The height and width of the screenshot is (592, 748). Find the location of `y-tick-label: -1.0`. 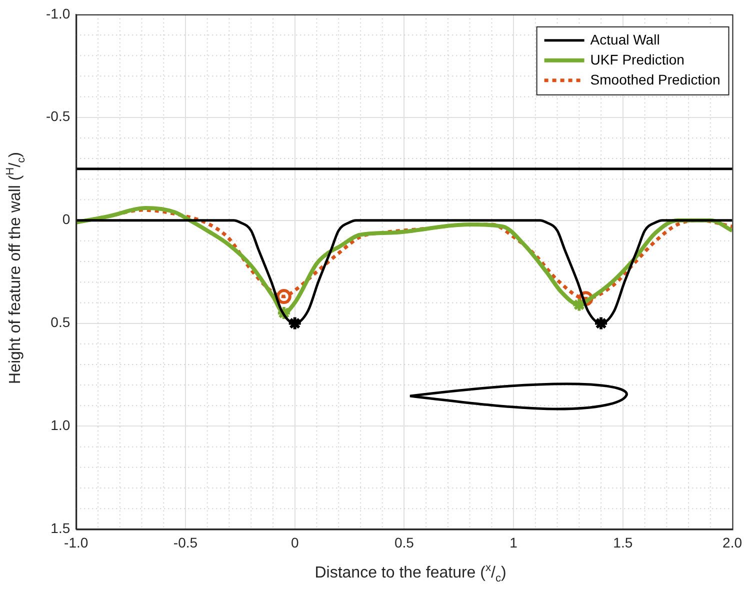

y-tick-label: -1.0 is located at coordinates (58, 13).